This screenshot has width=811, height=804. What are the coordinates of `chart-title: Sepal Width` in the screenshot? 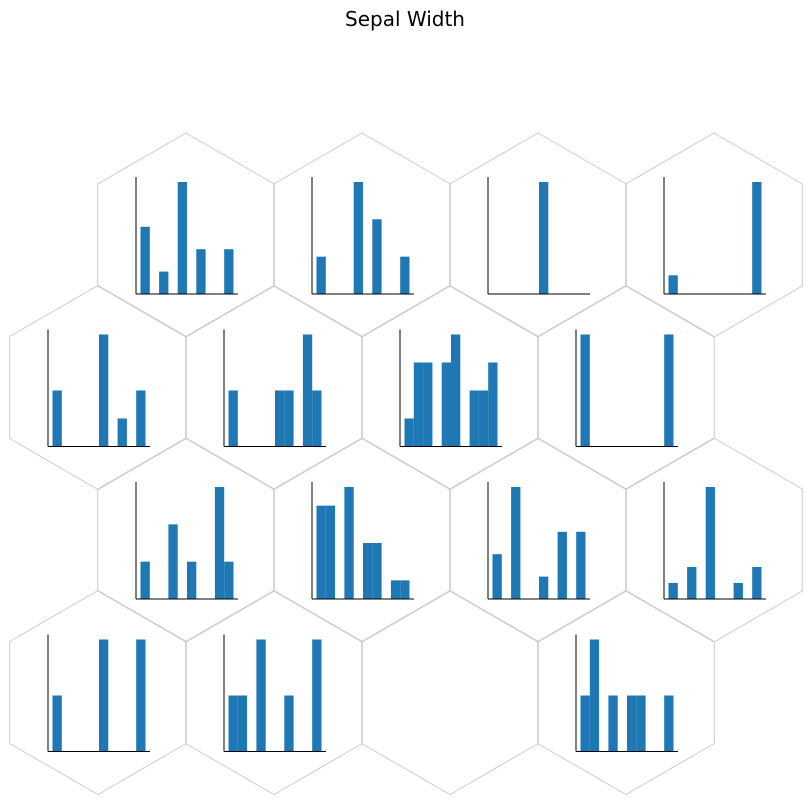 It's located at (405, 19).